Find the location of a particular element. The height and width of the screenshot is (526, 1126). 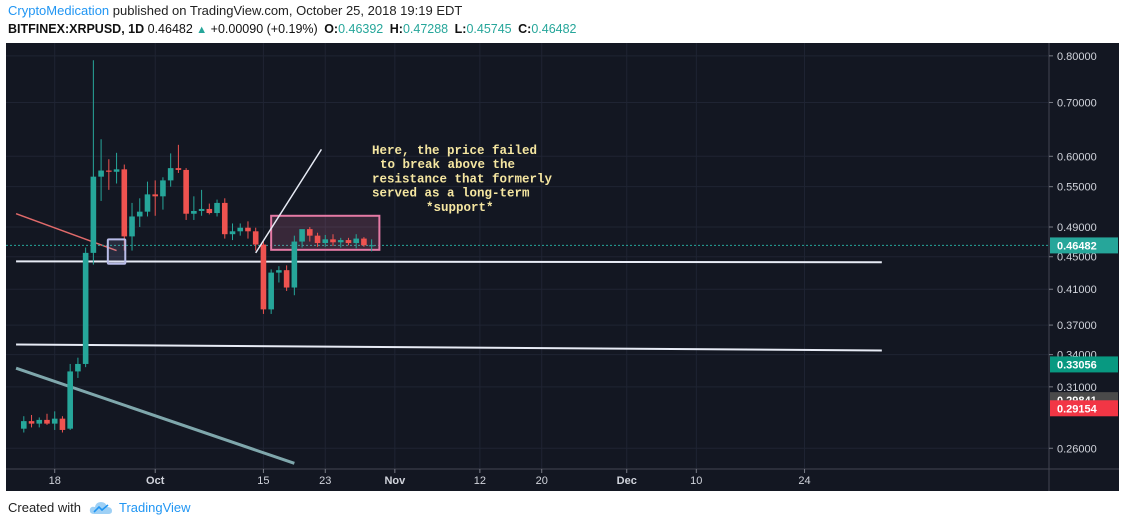

time-tick-label: 23 is located at coordinates (325, 481).